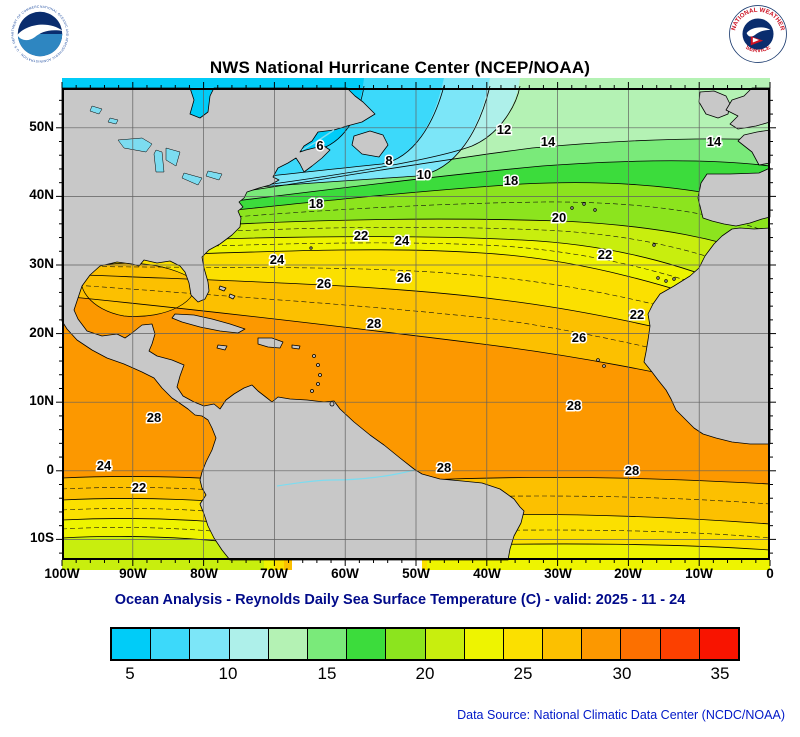 The width and height of the screenshot is (800, 737). I want to click on amazon-river, so click(345, 478).